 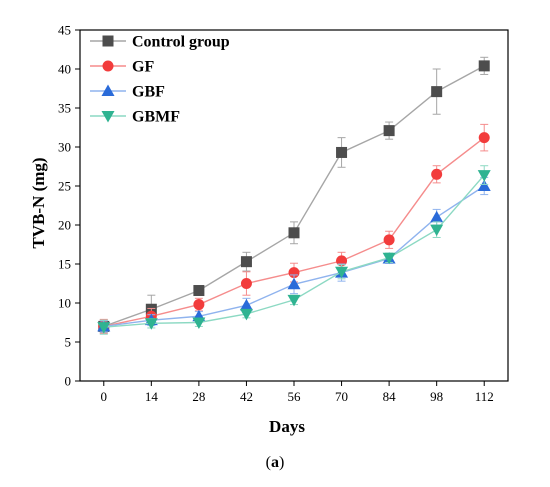 What do you see at coordinates (160, 80) in the screenshot?
I see `legend: Control group GF GBF GBMF` at bounding box center [160, 80].